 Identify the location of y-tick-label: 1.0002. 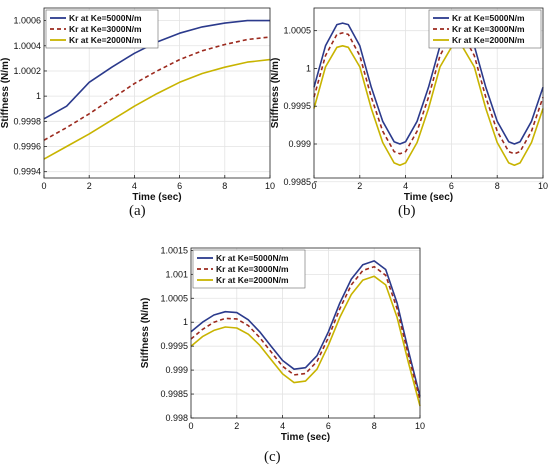
(27, 71).